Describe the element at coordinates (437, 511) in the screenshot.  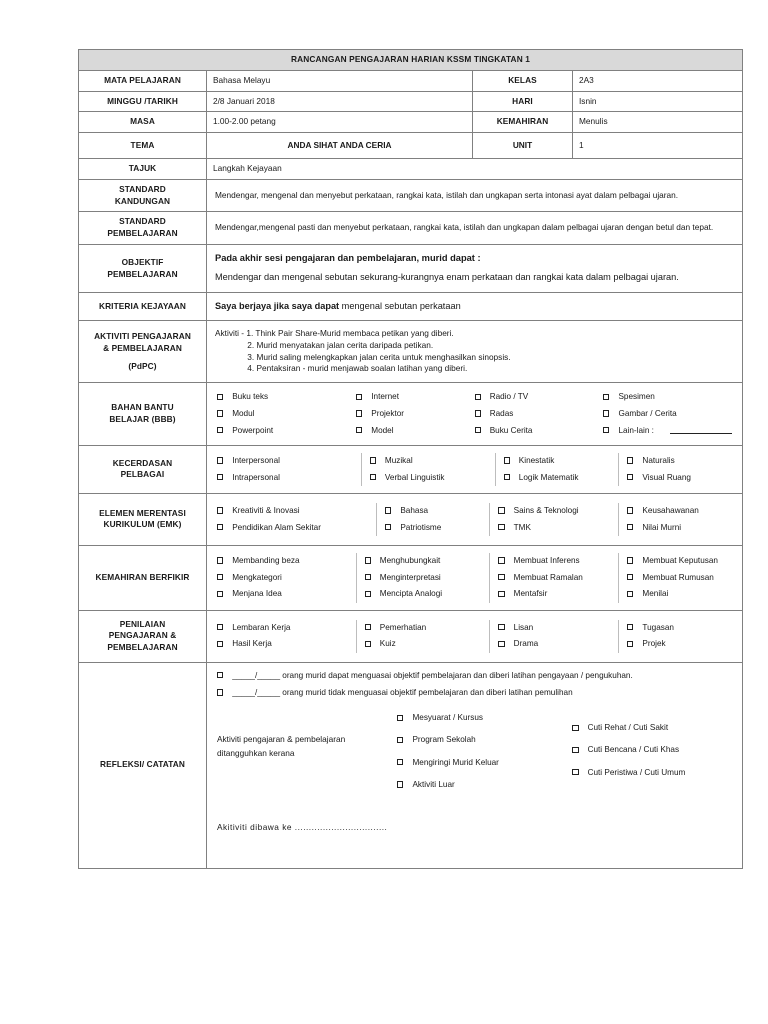
I see `emk-option: Bahasa` at that location.